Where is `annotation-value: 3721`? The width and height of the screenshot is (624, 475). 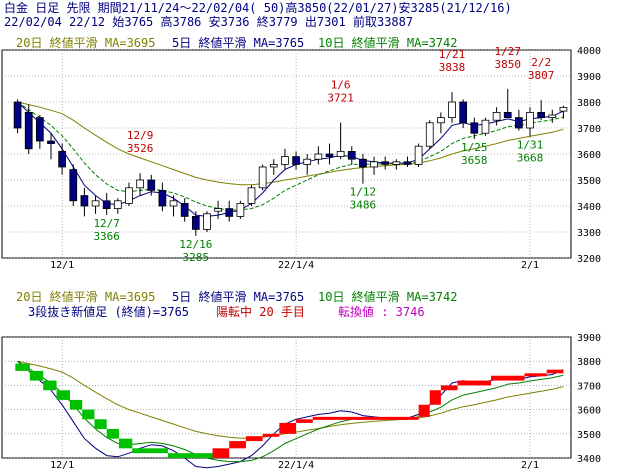 annotation-value: 3721 is located at coordinates (340, 98).